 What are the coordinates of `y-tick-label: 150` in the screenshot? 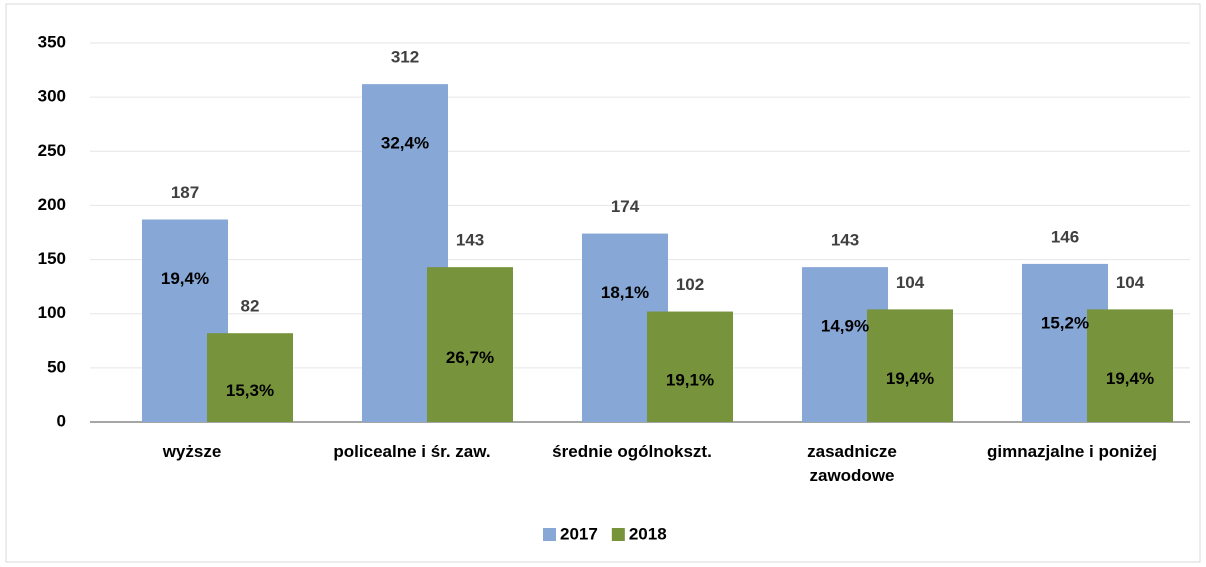 It's located at (52, 258).